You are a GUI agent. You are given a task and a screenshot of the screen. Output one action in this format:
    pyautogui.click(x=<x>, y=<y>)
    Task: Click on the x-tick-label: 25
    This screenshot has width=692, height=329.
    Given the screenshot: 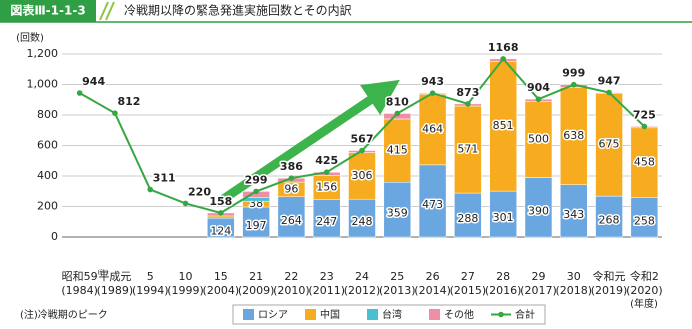 What is the action you would take?
    pyautogui.click(x=397, y=276)
    